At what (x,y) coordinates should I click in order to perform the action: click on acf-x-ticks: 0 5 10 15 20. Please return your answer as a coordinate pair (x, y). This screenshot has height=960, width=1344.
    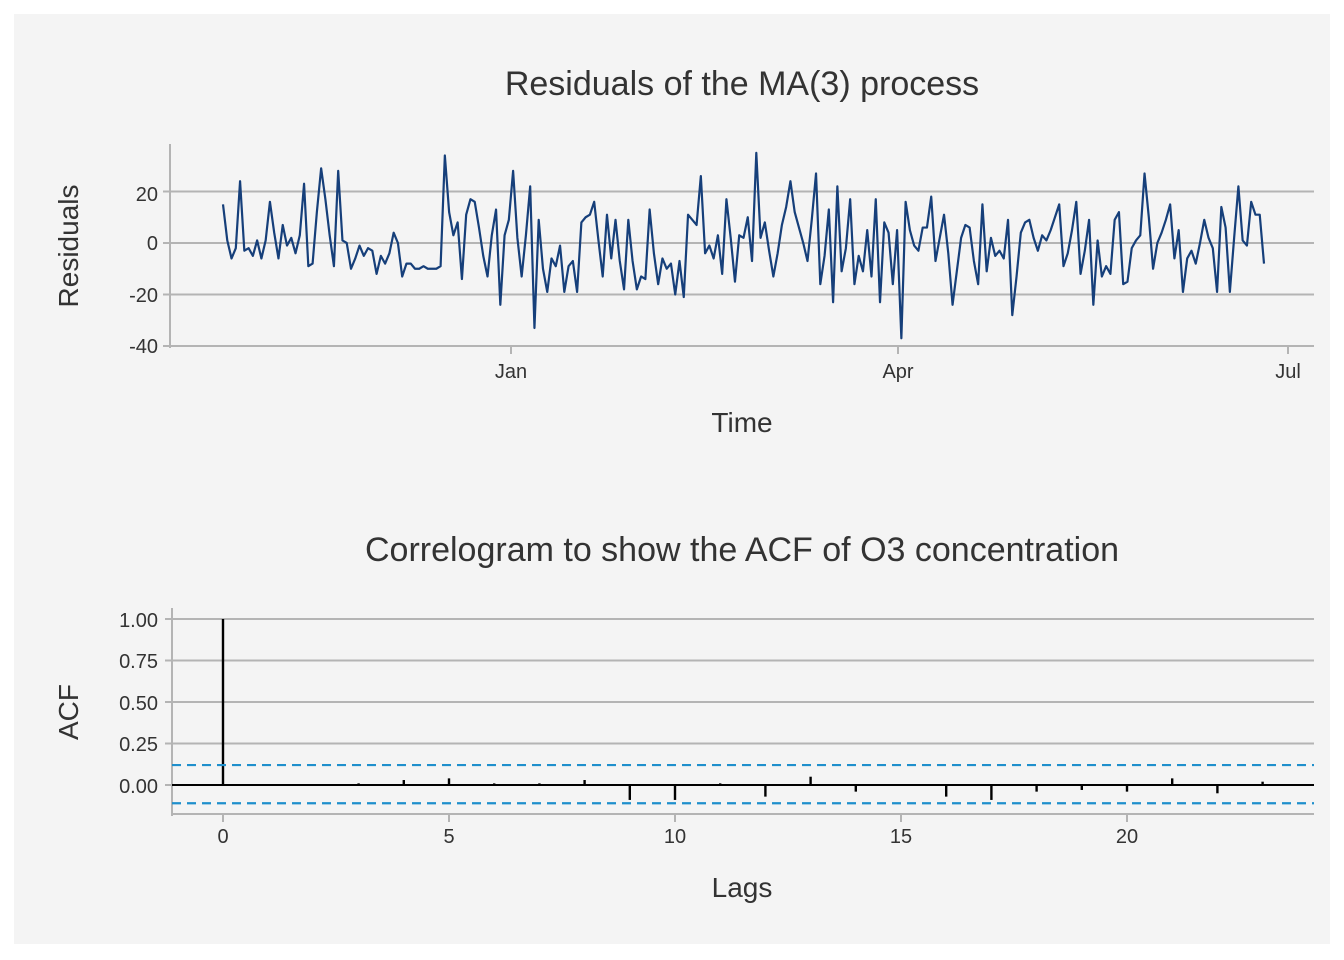
    Looking at the image, I should click on (677, 831).